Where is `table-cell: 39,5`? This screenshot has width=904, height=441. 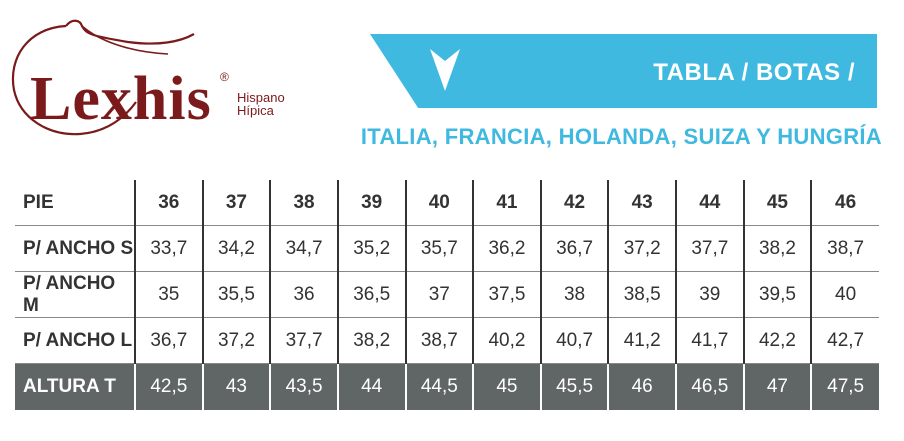 table-cell: 39,5 is located at coordinates (778, 294).